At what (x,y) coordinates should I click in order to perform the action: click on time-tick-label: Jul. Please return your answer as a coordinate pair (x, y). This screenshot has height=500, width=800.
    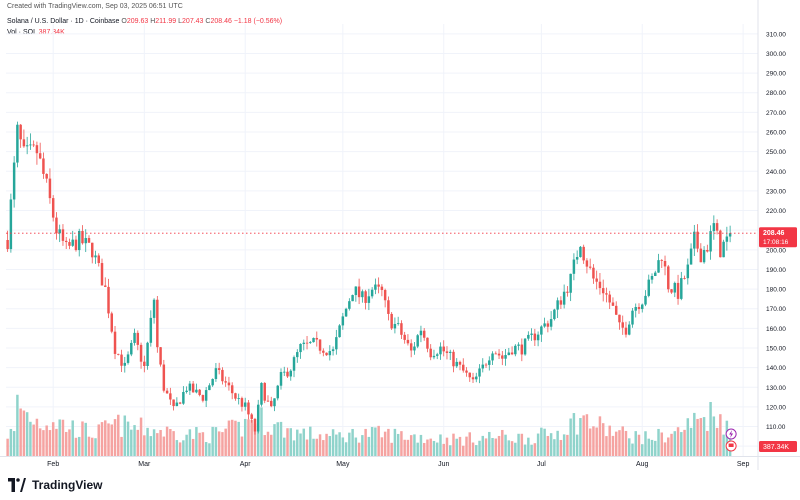
    Looking at the image, I should click on (541, 464).